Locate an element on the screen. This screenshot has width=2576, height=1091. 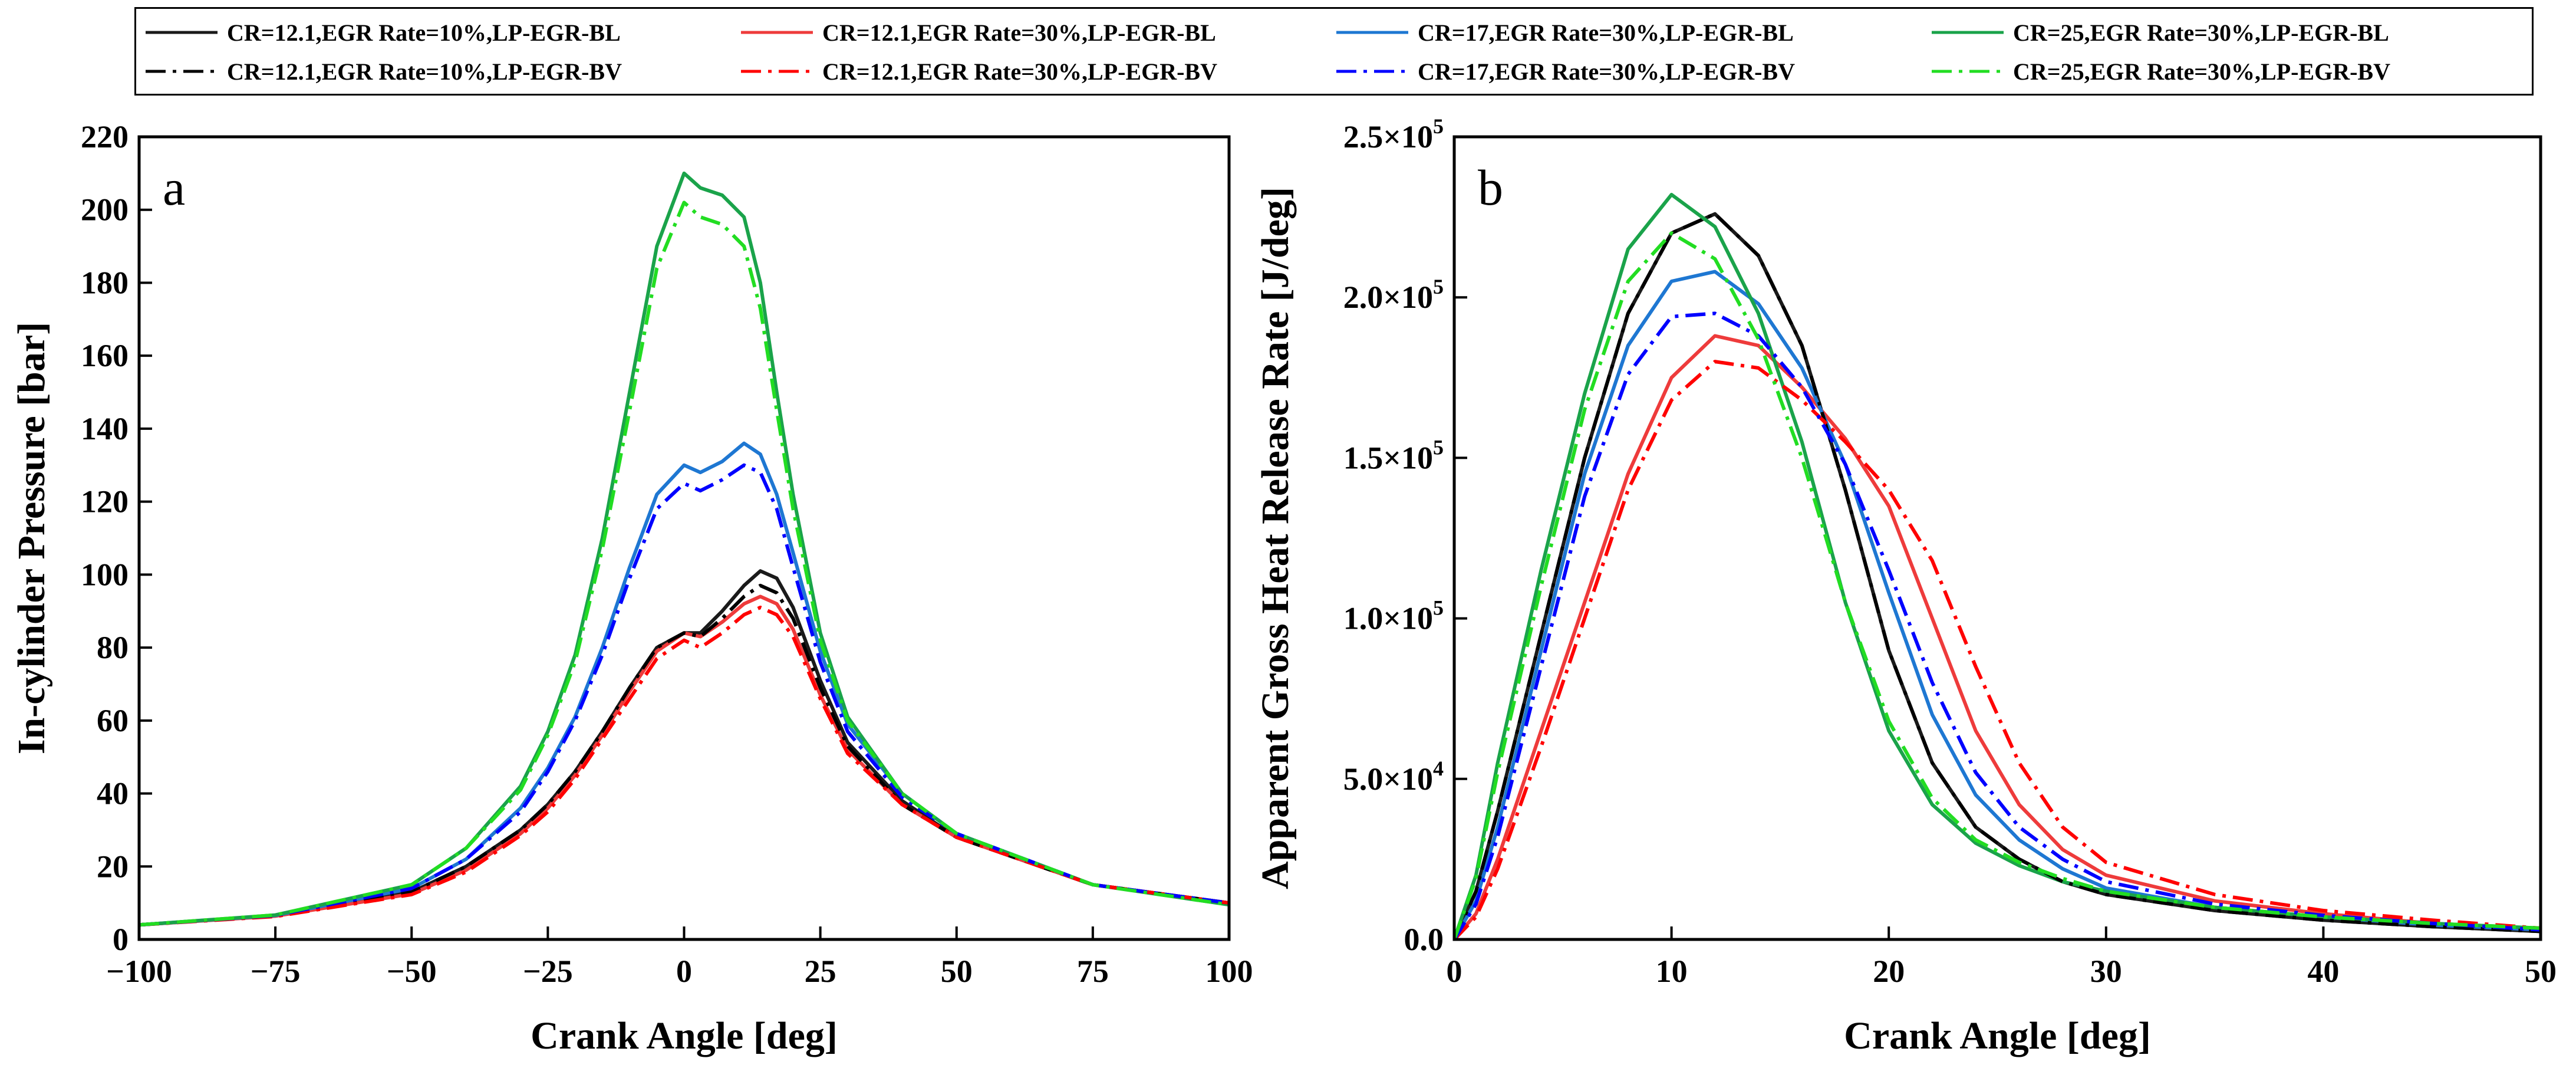
y-tick-label: 180 is located at coordinates (105, 282).